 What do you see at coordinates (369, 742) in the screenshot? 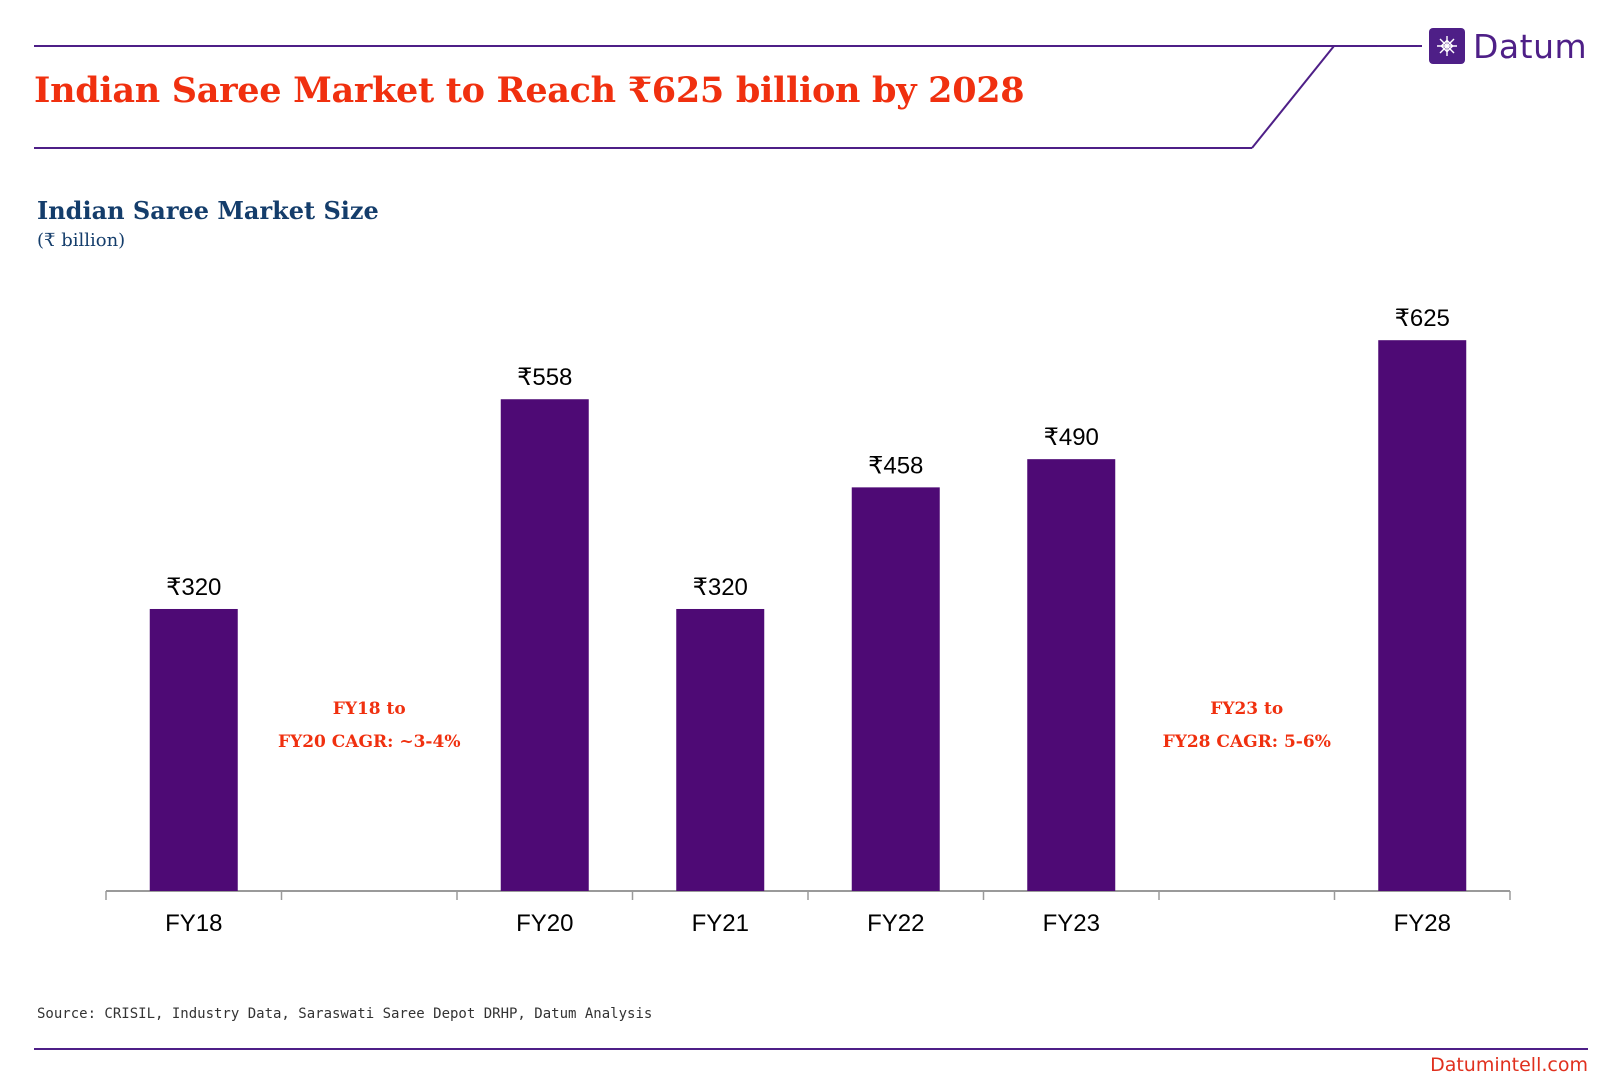
I see `cagr-annotation-line: FY20 CAGR: ~3-4%` at bounding box center [369, 742].